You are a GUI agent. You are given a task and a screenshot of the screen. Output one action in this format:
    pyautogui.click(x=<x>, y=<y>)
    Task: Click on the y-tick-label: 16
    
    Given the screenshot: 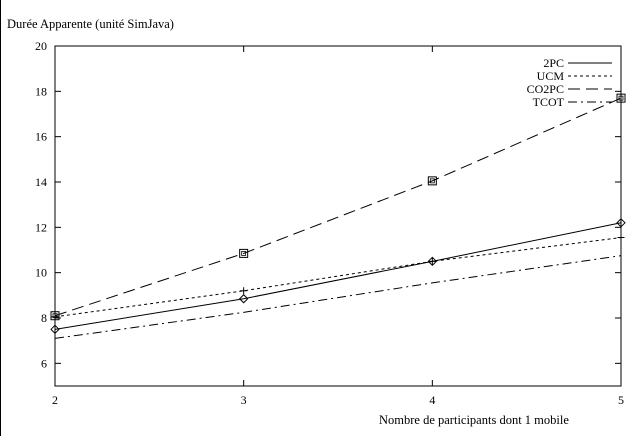 What is the action you would take?
    pyautogui.click(x=41, y=137)
    